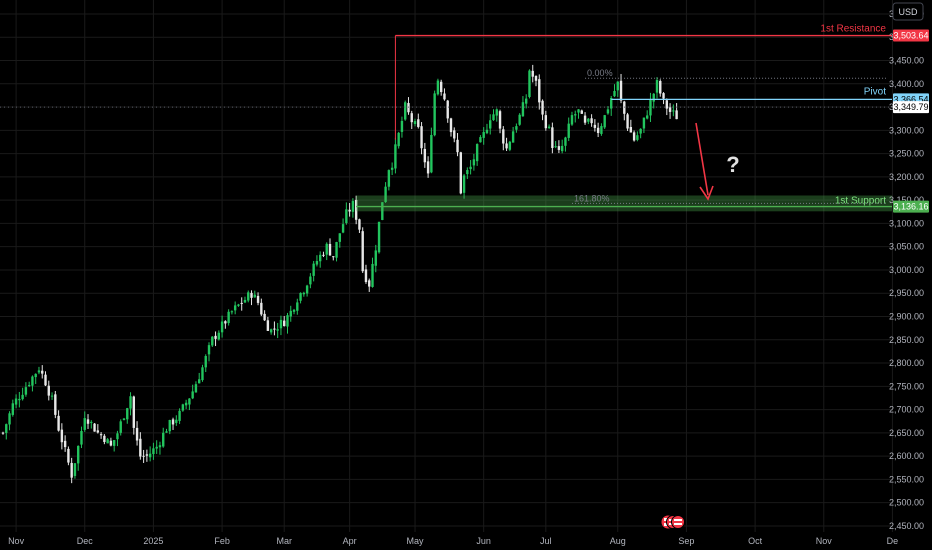 This screenshot has width=932, height=550. Describe the element at coordinates (906, 526) in the screenshot. I see `price-tick-label: 2,450.00` at that location.